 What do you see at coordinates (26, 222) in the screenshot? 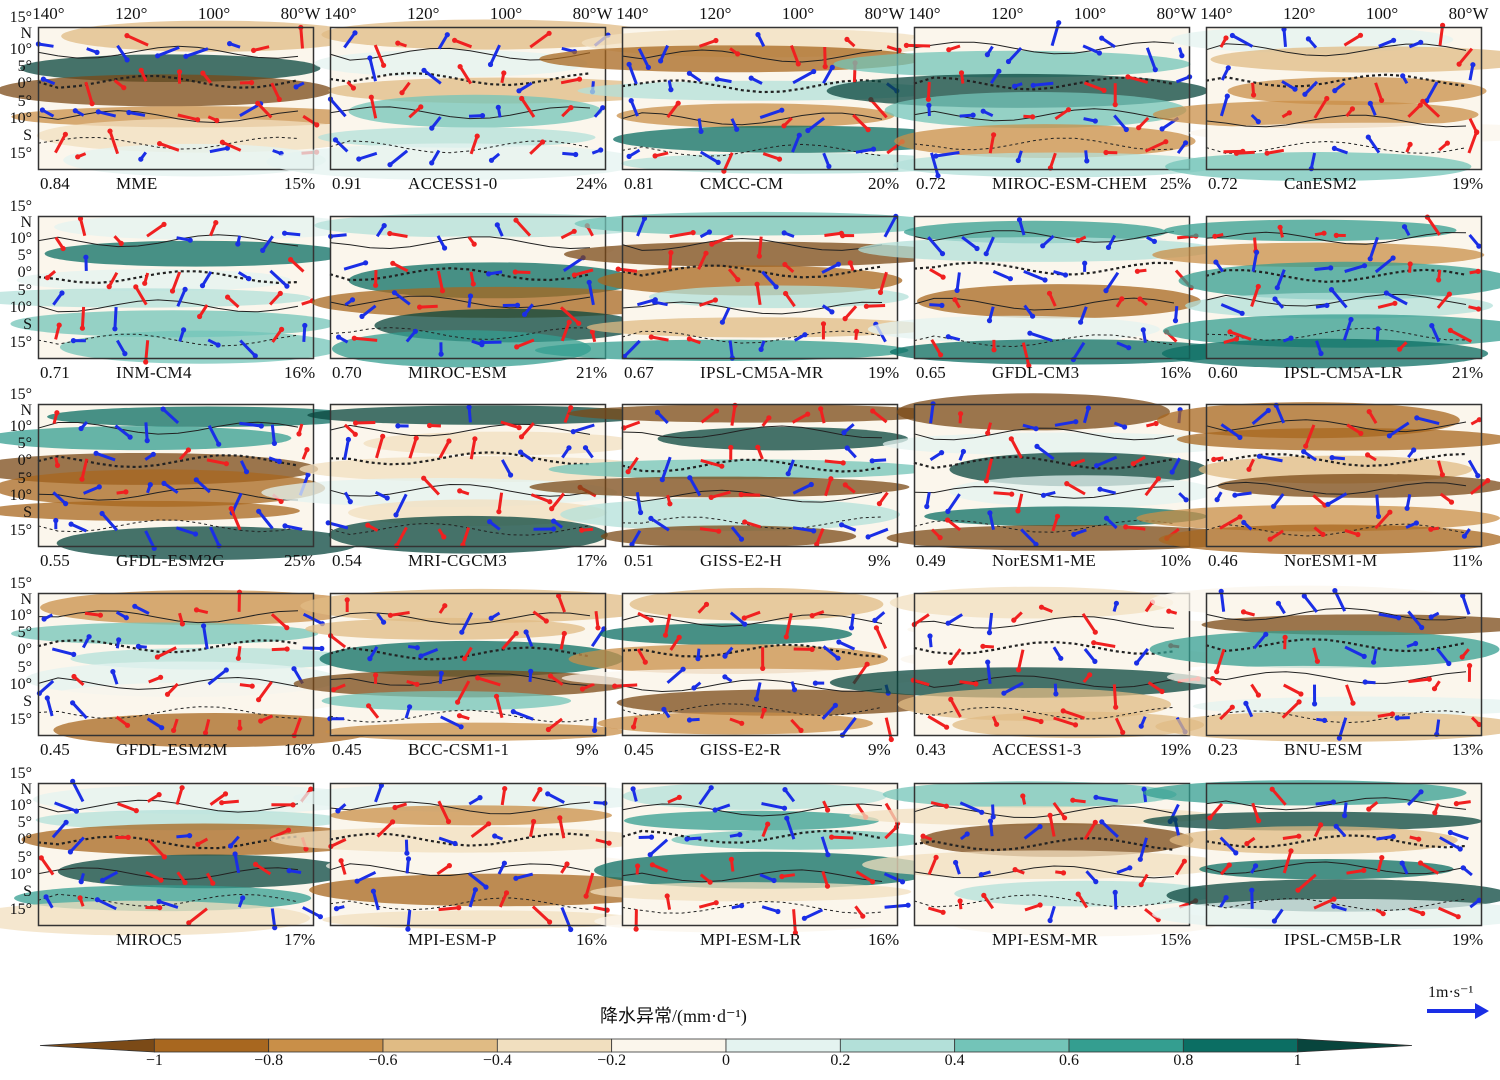
I see `latitude-label: N` at bounding box center [26, 222].